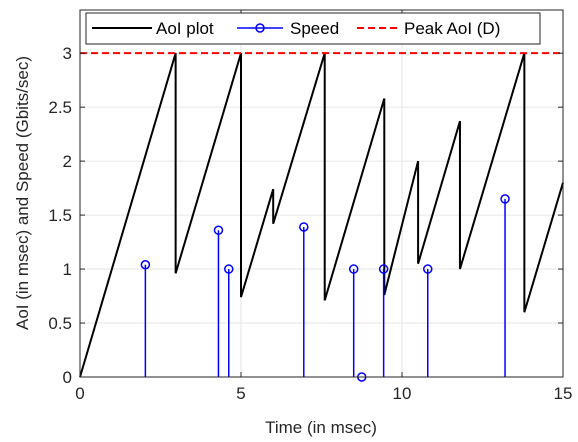 Image resolution: width=578 pixels, height=442 pixels. Describe the element at coordinates (452, 28) in the screenshot. I see `legend-label-peak-aoi: Peak AoI (D)` at that location.